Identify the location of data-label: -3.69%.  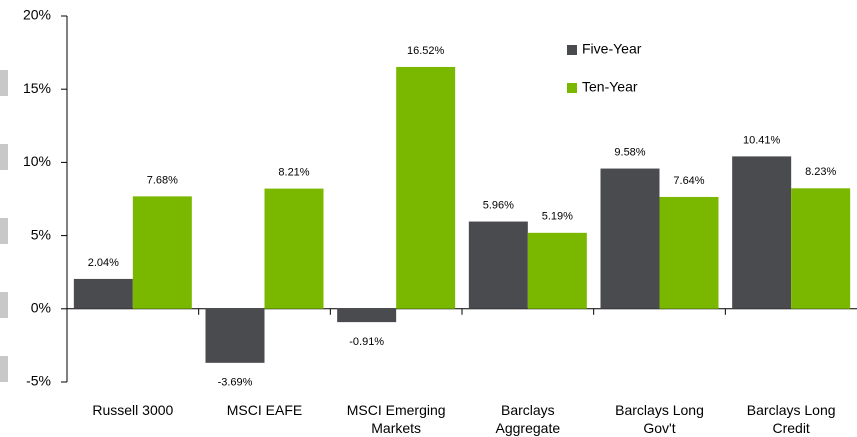
(235, 383).